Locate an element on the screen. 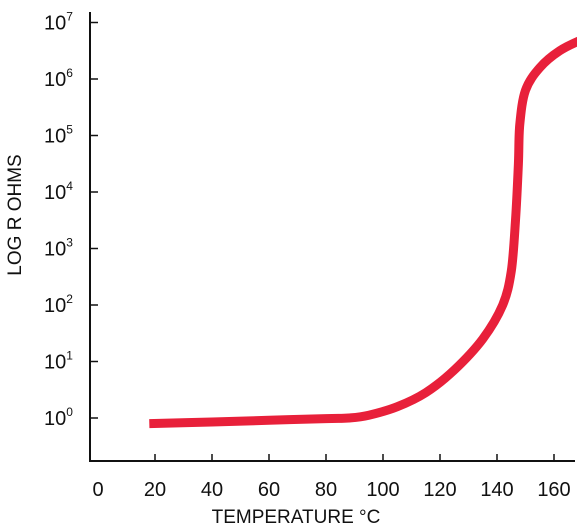 This screenshot has height=529, width=577. x-tick-label: 60 is located at coordinates (269, 490).